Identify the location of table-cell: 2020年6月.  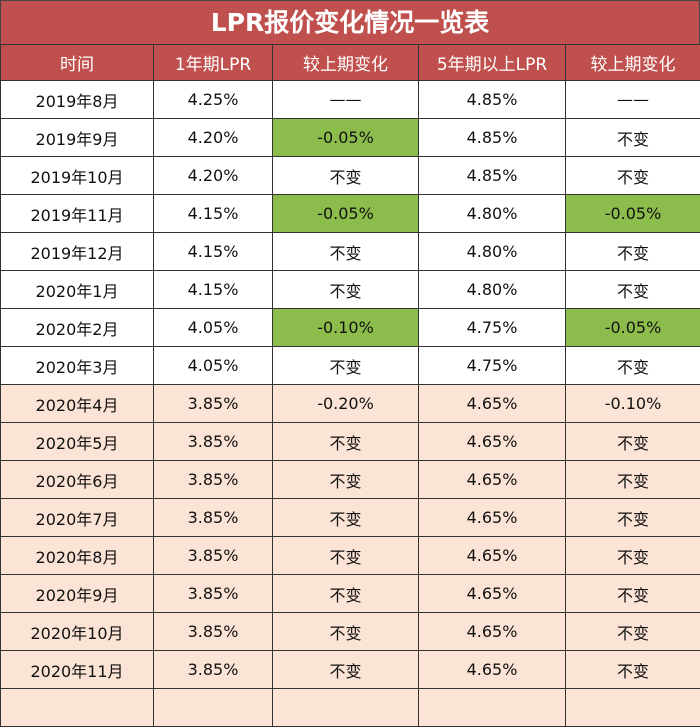
(77, 480).